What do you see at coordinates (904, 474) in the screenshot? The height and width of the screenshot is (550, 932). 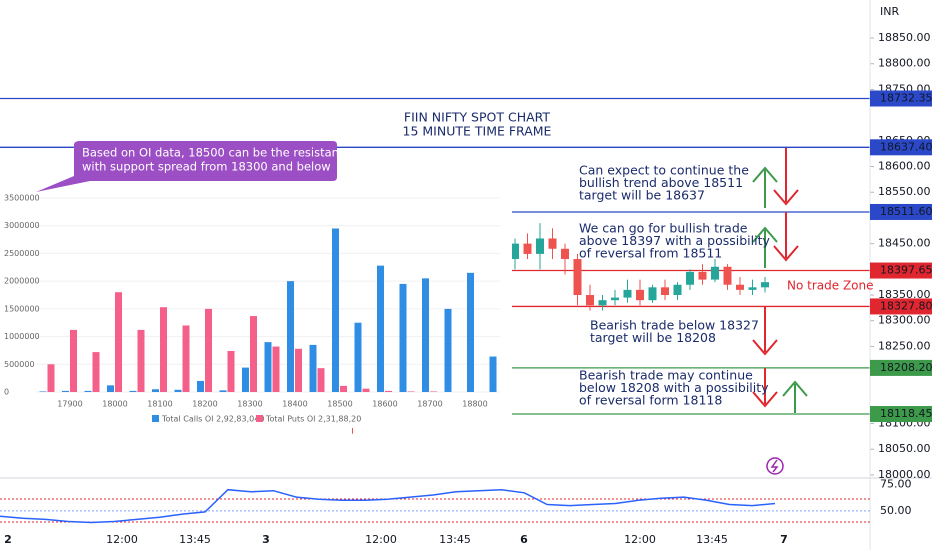 I see `y-tick-label: 18000.00` at bounding box center [904, 474].